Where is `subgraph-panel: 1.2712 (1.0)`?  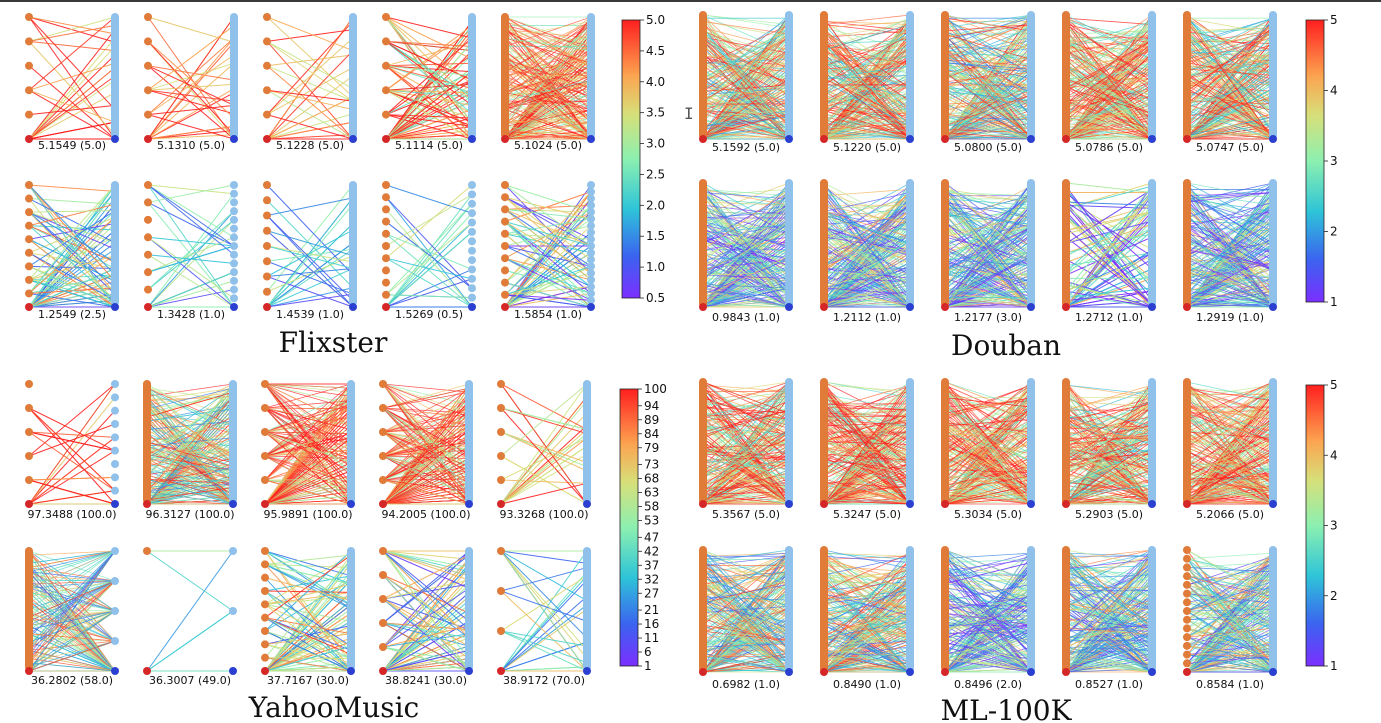
subgraph-panel: 1.2712 (1.0) is located at coordinates (1109, 251).